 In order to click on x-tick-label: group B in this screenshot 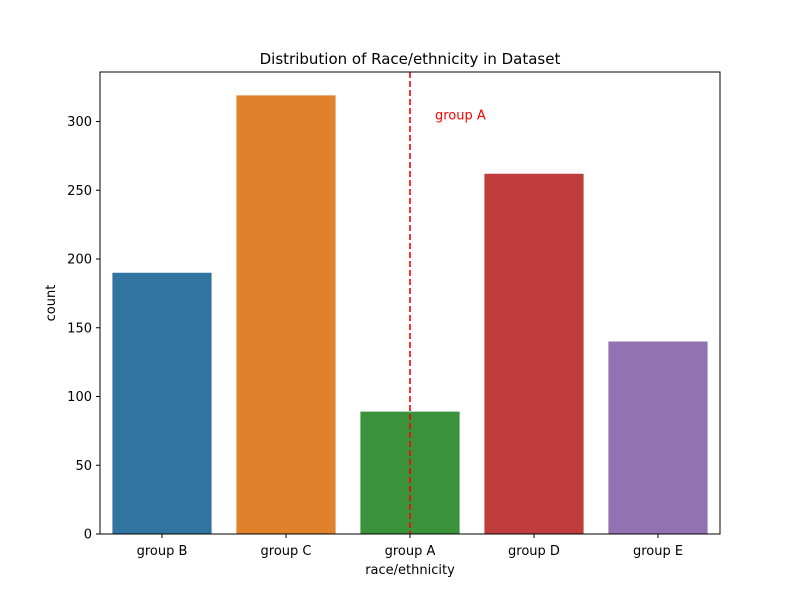, I will do `click(162, 551)`.